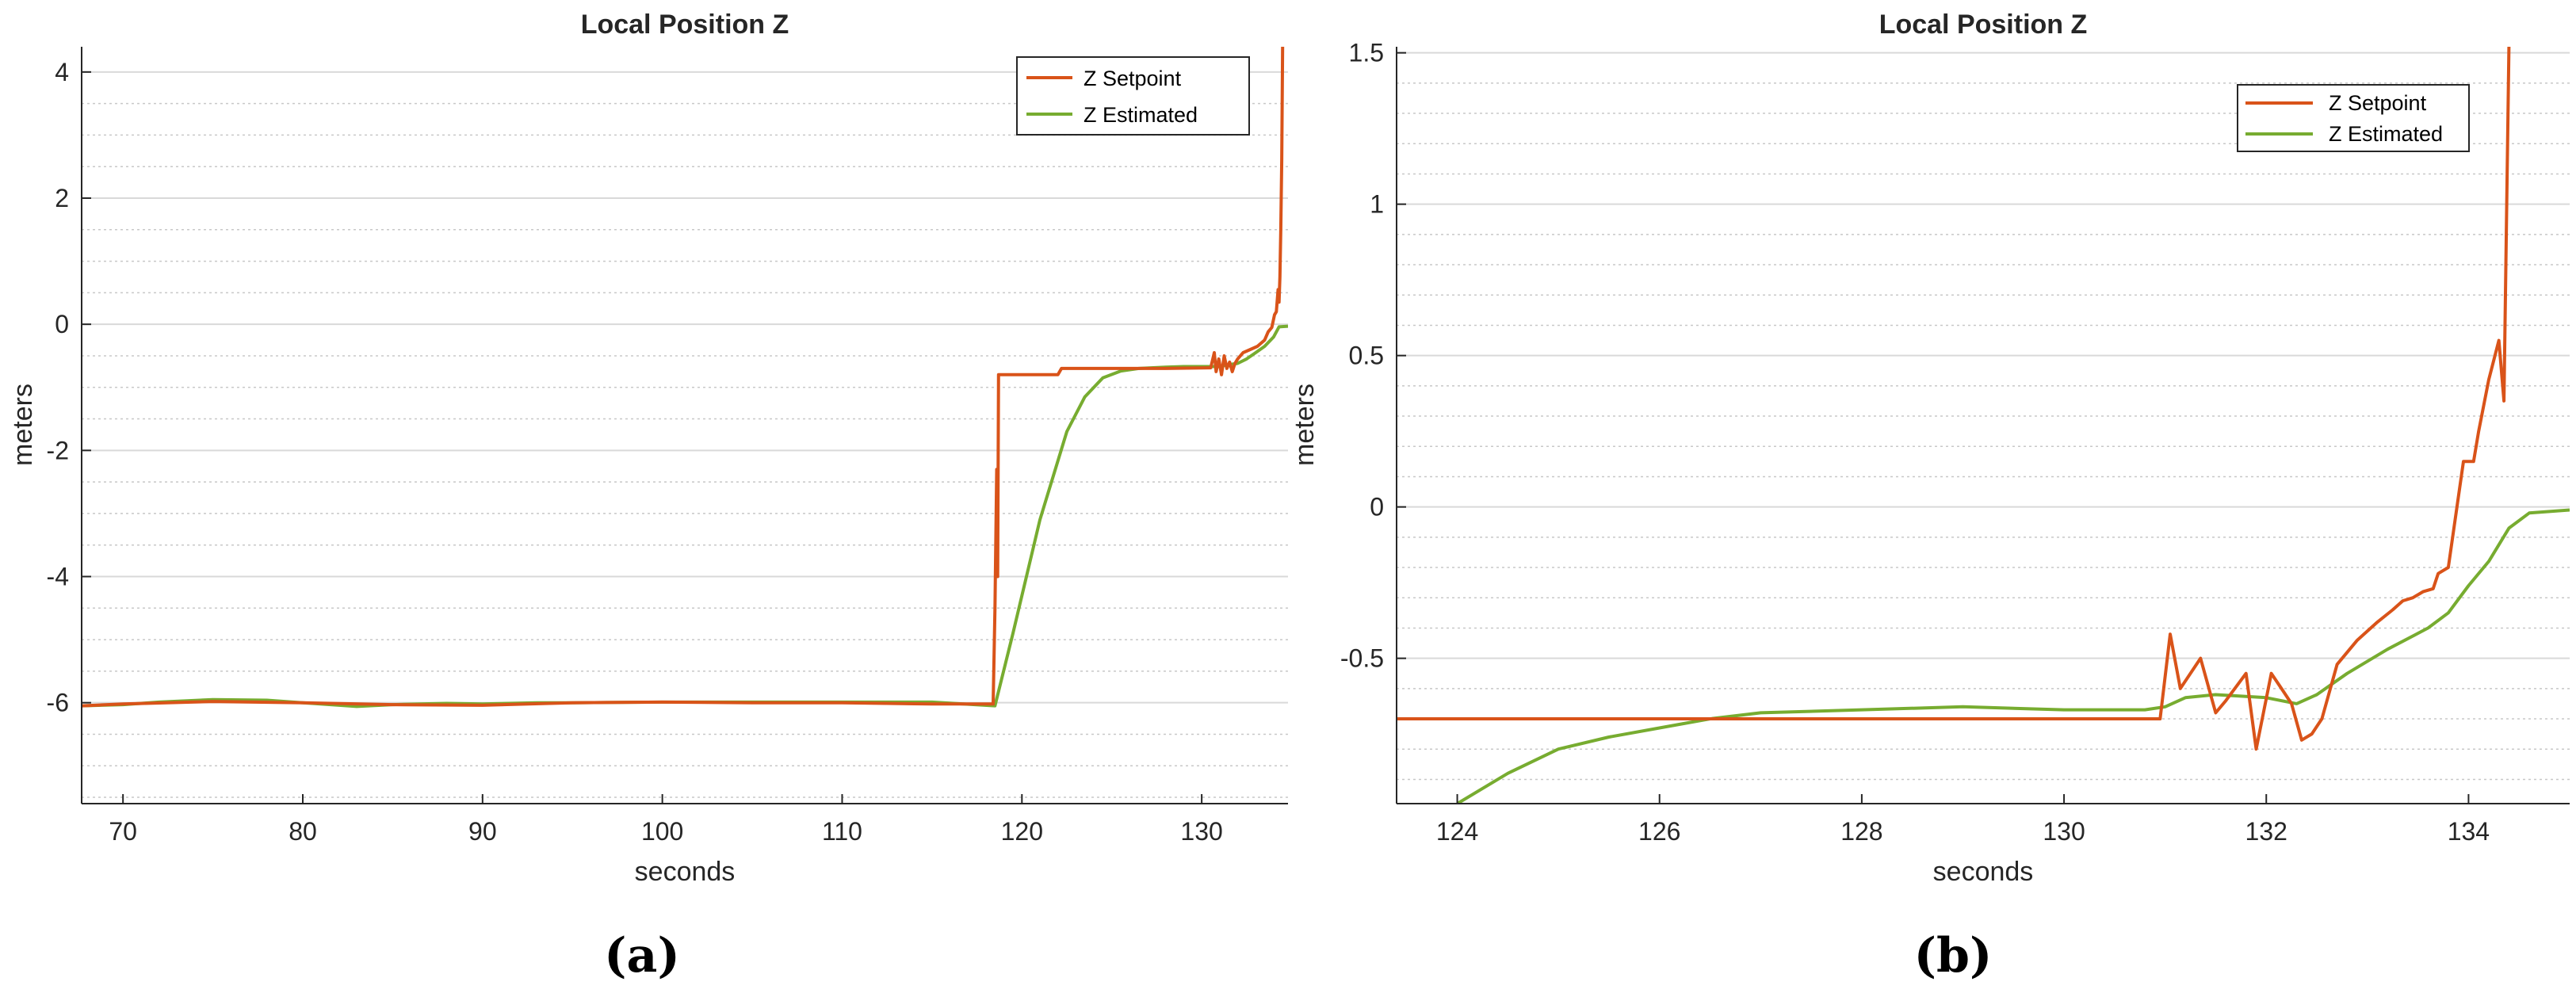 The image size is (2576, 997). Describe the element at coordinates (58, 703) in the screenshot. I see `y-tick-label: -6` at that location.